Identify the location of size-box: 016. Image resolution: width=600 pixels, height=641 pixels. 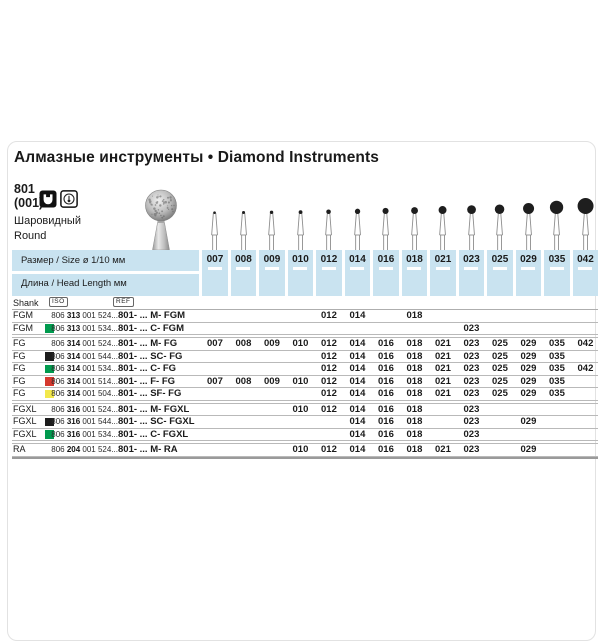
(386, 273).